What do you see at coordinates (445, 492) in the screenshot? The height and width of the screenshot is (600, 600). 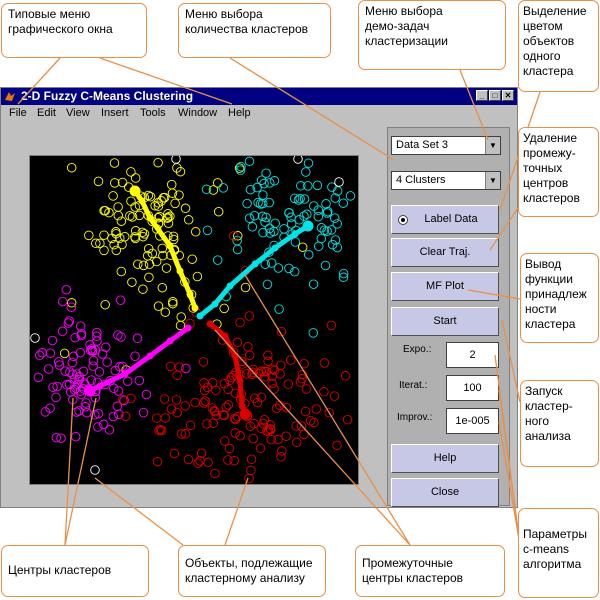 I see `close-button: Close` at bounding box center [445, 492].